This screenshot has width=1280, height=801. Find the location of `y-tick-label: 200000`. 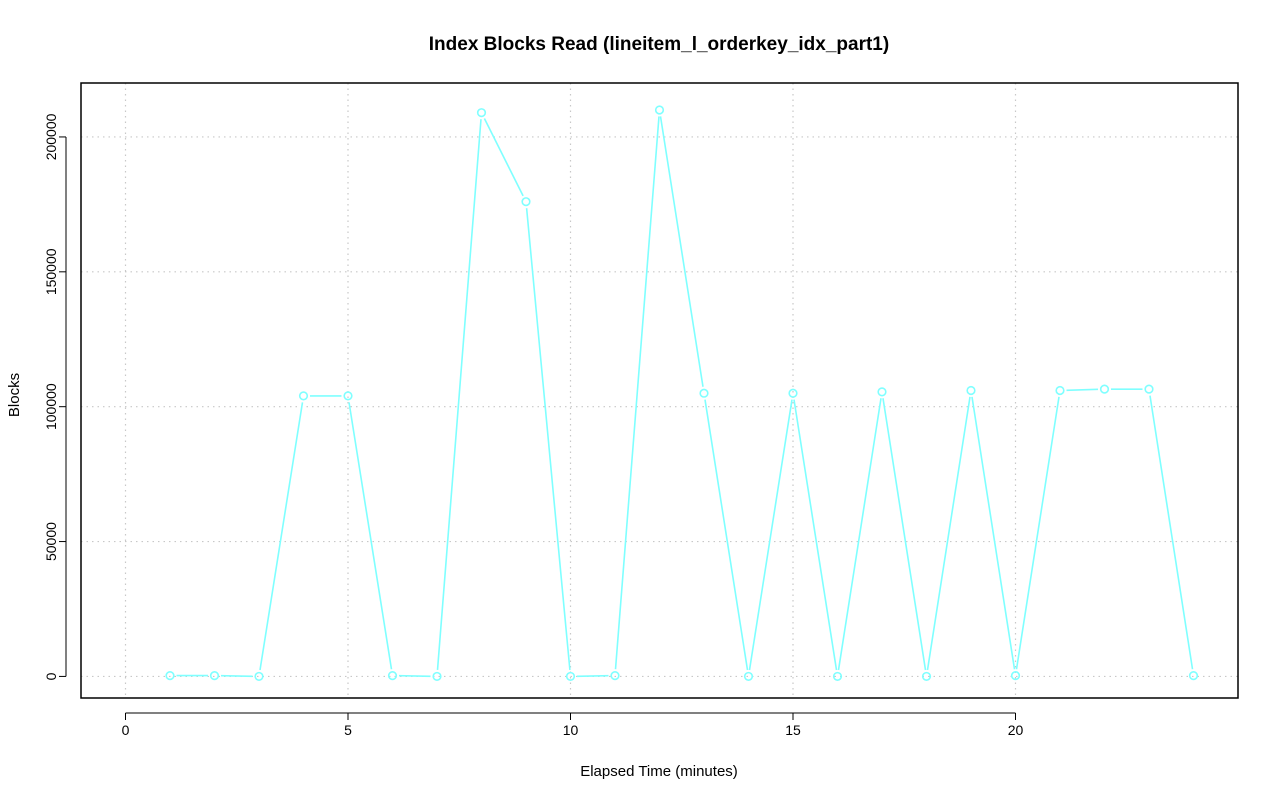

y-tick-label: 200000 is located at coordinates (51, 136).